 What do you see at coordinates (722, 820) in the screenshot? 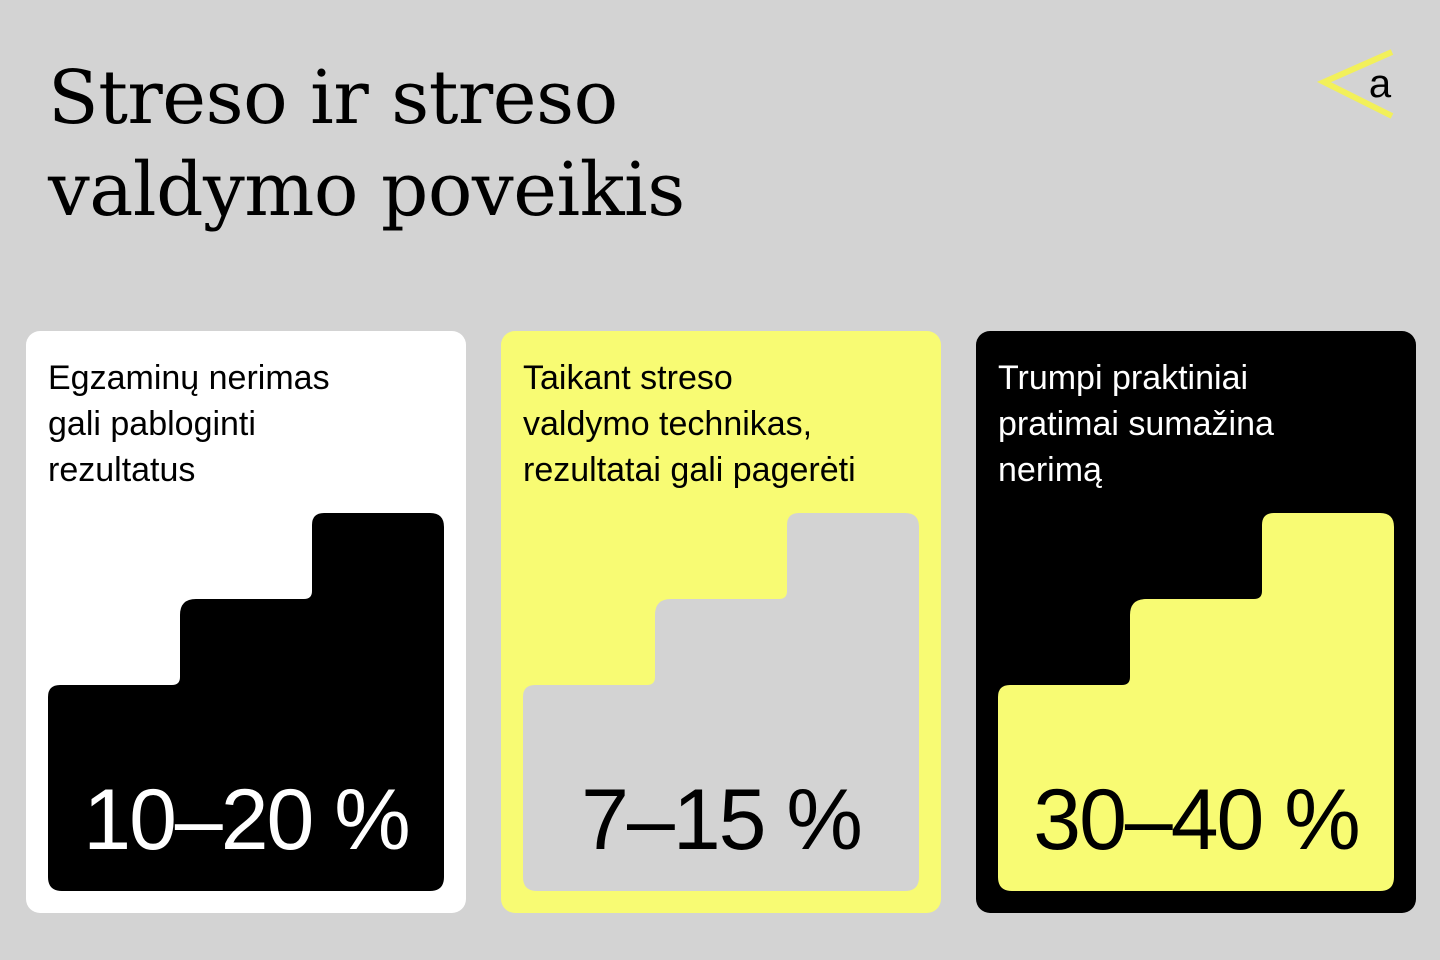
I see `stat-value: 7–15 %` at bounding box center [722, 820].